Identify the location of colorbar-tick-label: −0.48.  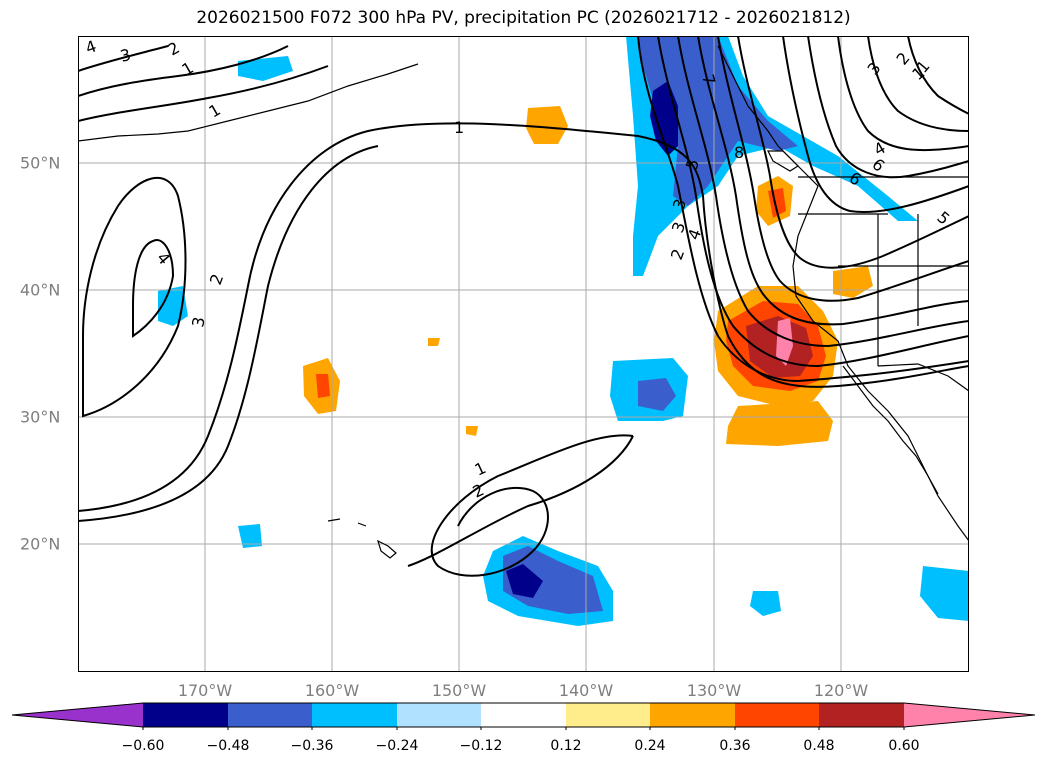
(228, 746).